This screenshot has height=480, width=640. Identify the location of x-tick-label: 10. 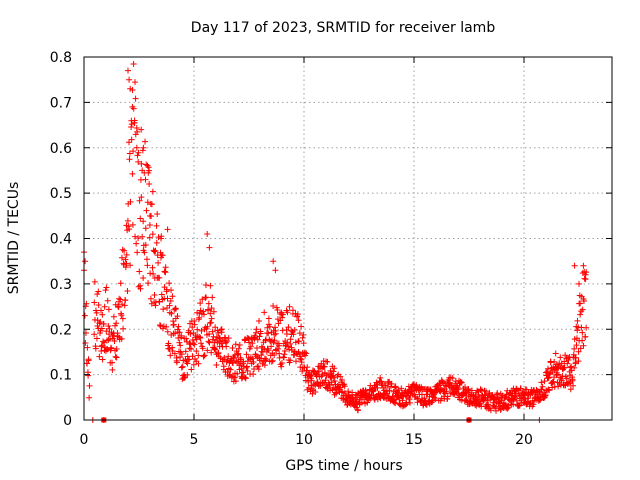
(304, 440).